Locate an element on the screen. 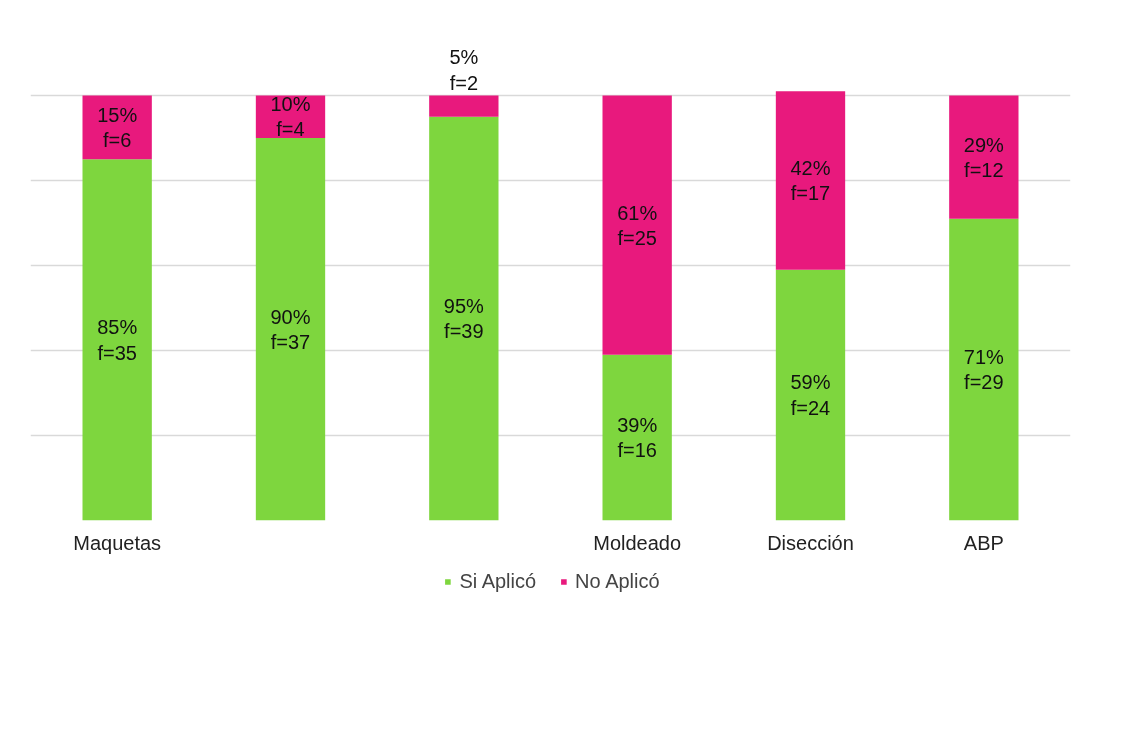  data-label: 85% f=35 is located at coordinates (117, 340).